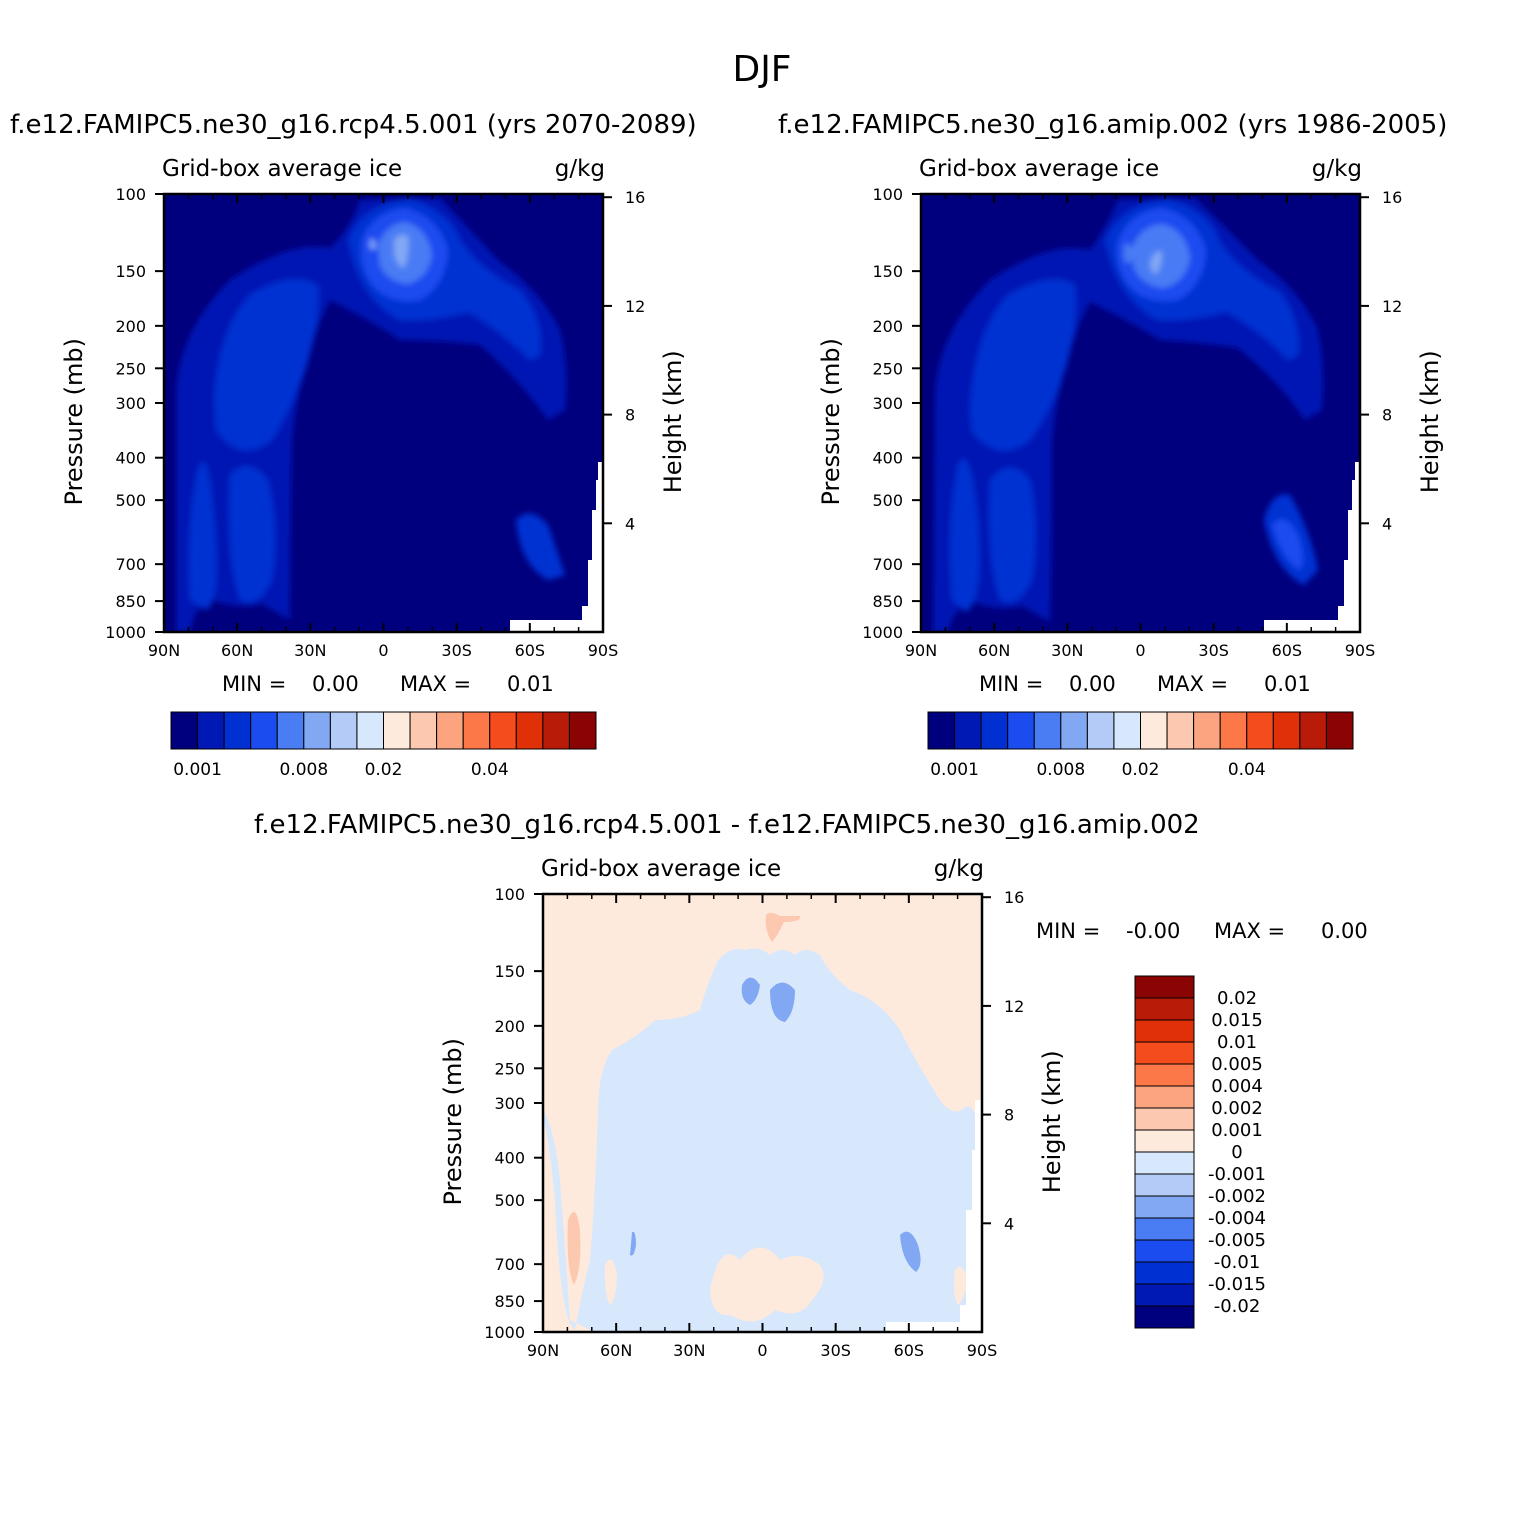  Describe the element at coordinates (1237, 1064) in the screenshot. I see `colorbar-tick-label: 0.005` at that location.